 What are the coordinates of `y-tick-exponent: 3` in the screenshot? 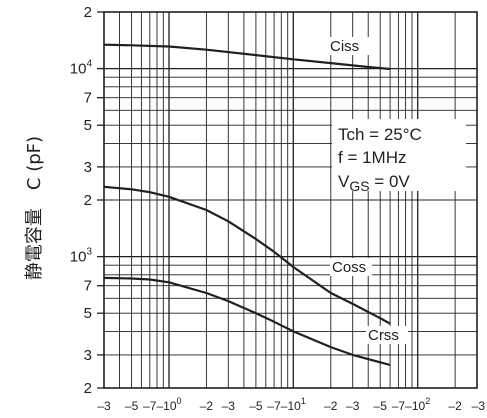 It's located at (89, 252).